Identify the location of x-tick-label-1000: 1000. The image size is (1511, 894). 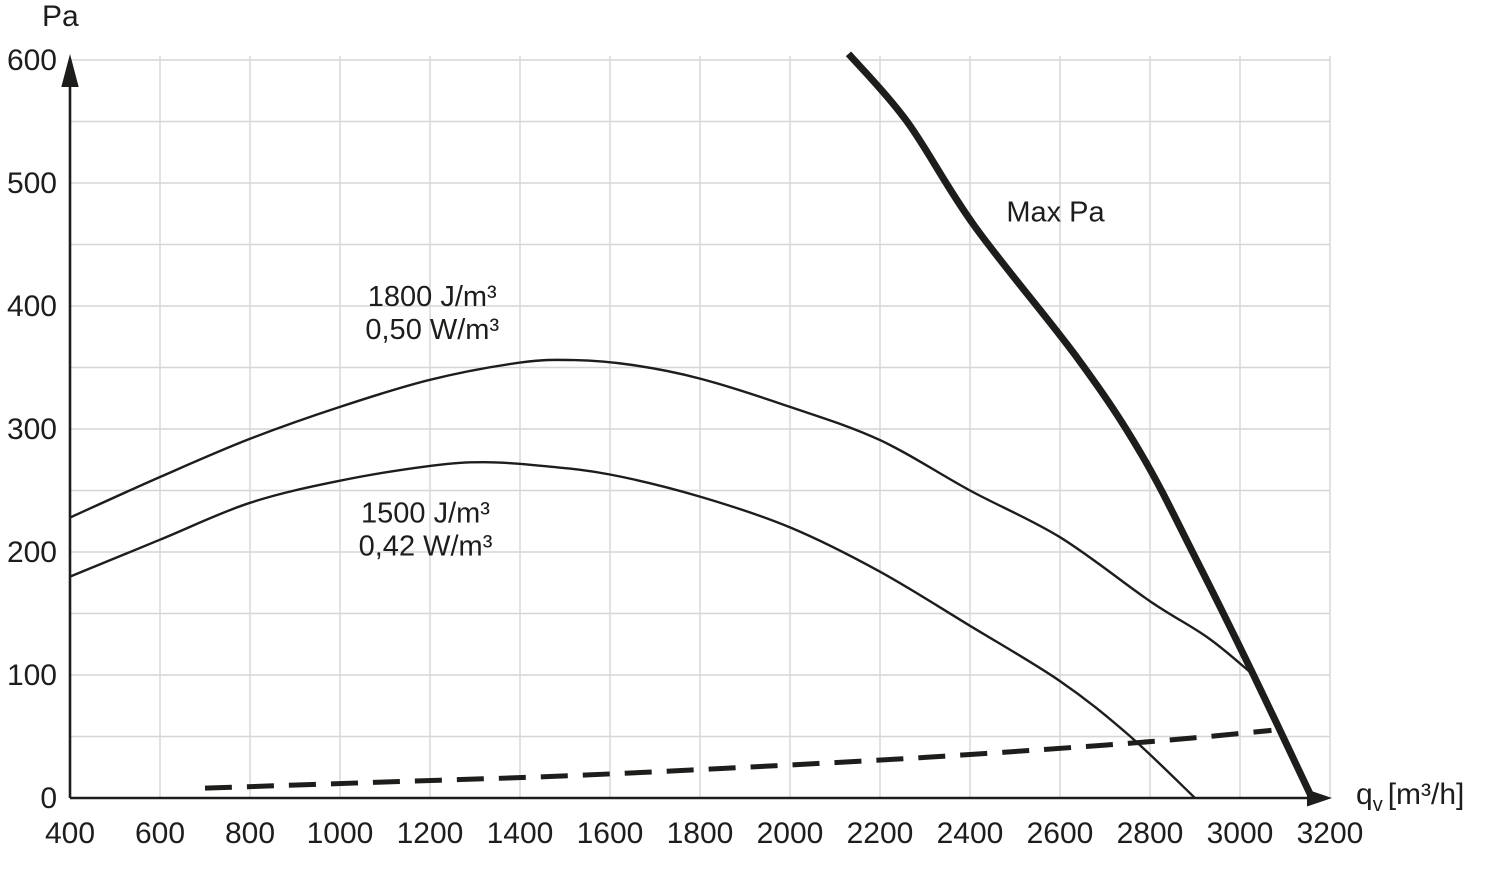
(340, 833).